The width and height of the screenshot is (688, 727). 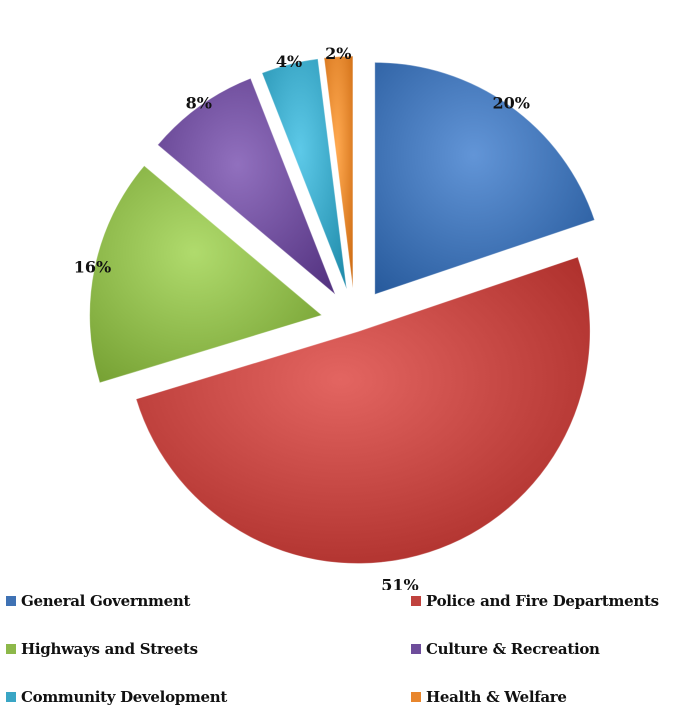 I want to click on data-label-community-development: 4%, so click(x=289, y=61).